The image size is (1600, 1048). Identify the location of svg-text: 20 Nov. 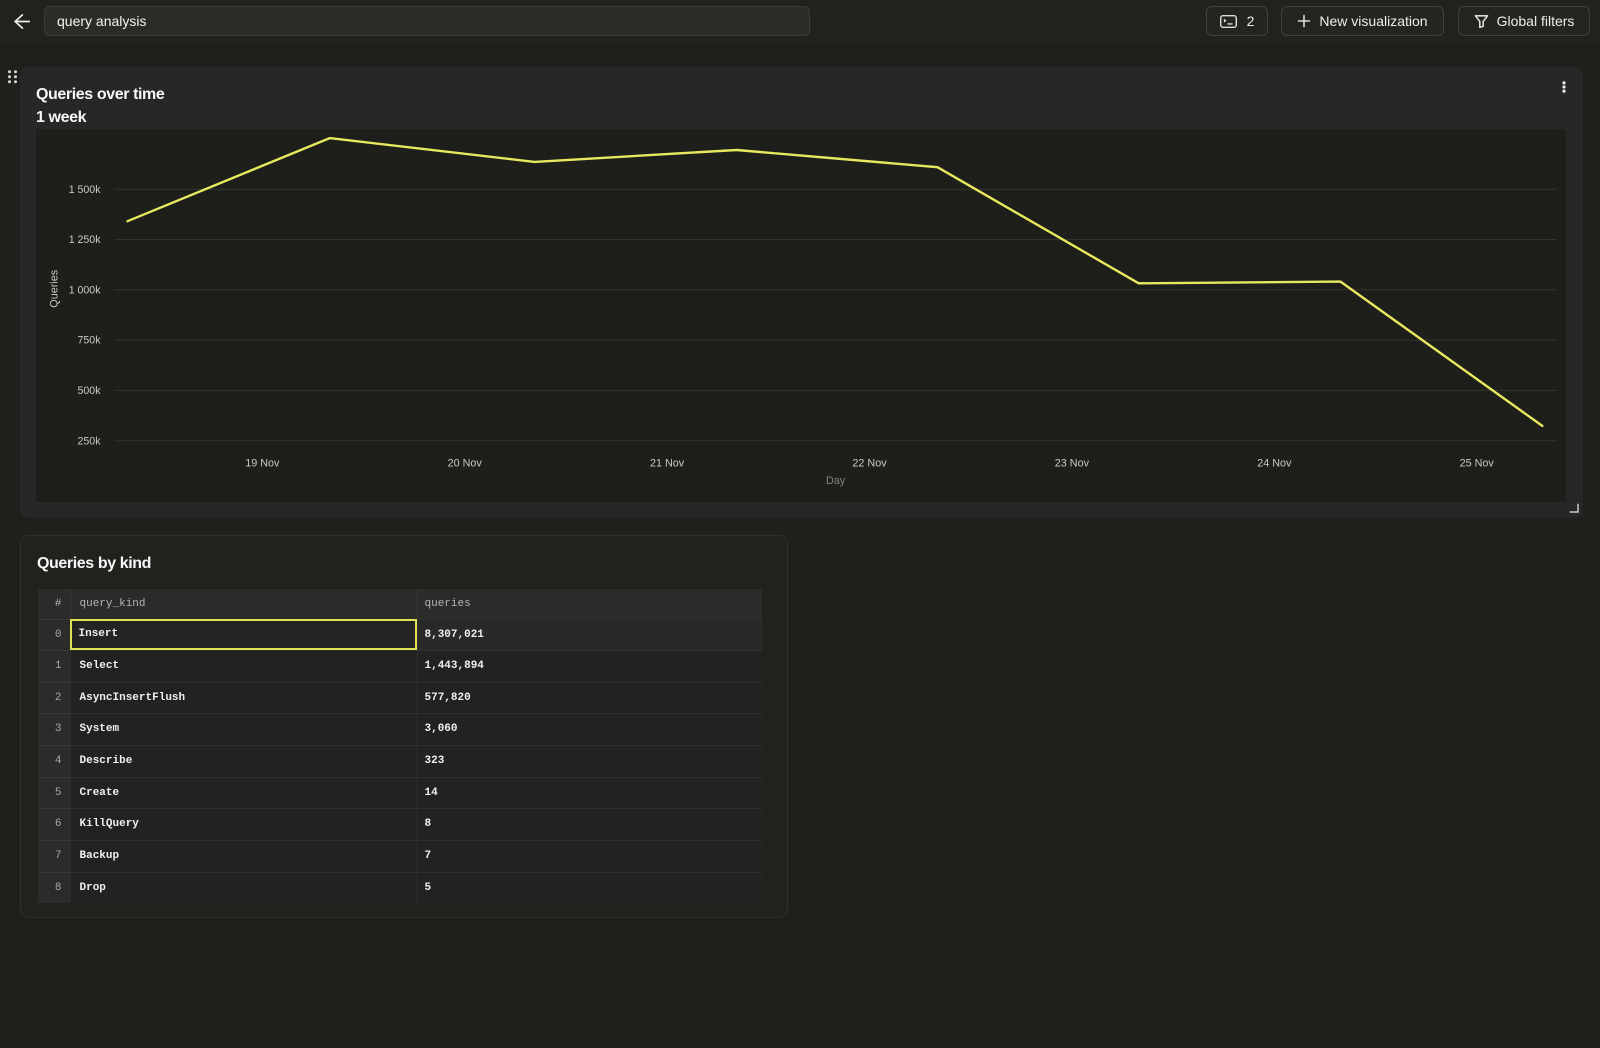
(465, 464).